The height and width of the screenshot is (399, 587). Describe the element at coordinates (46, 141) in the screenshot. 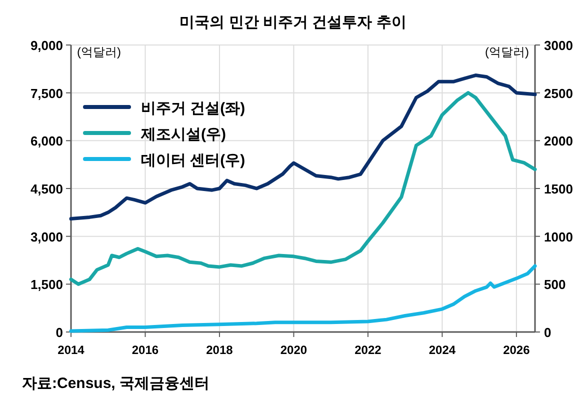

I see `y-tick-label: 6,000` at that location.